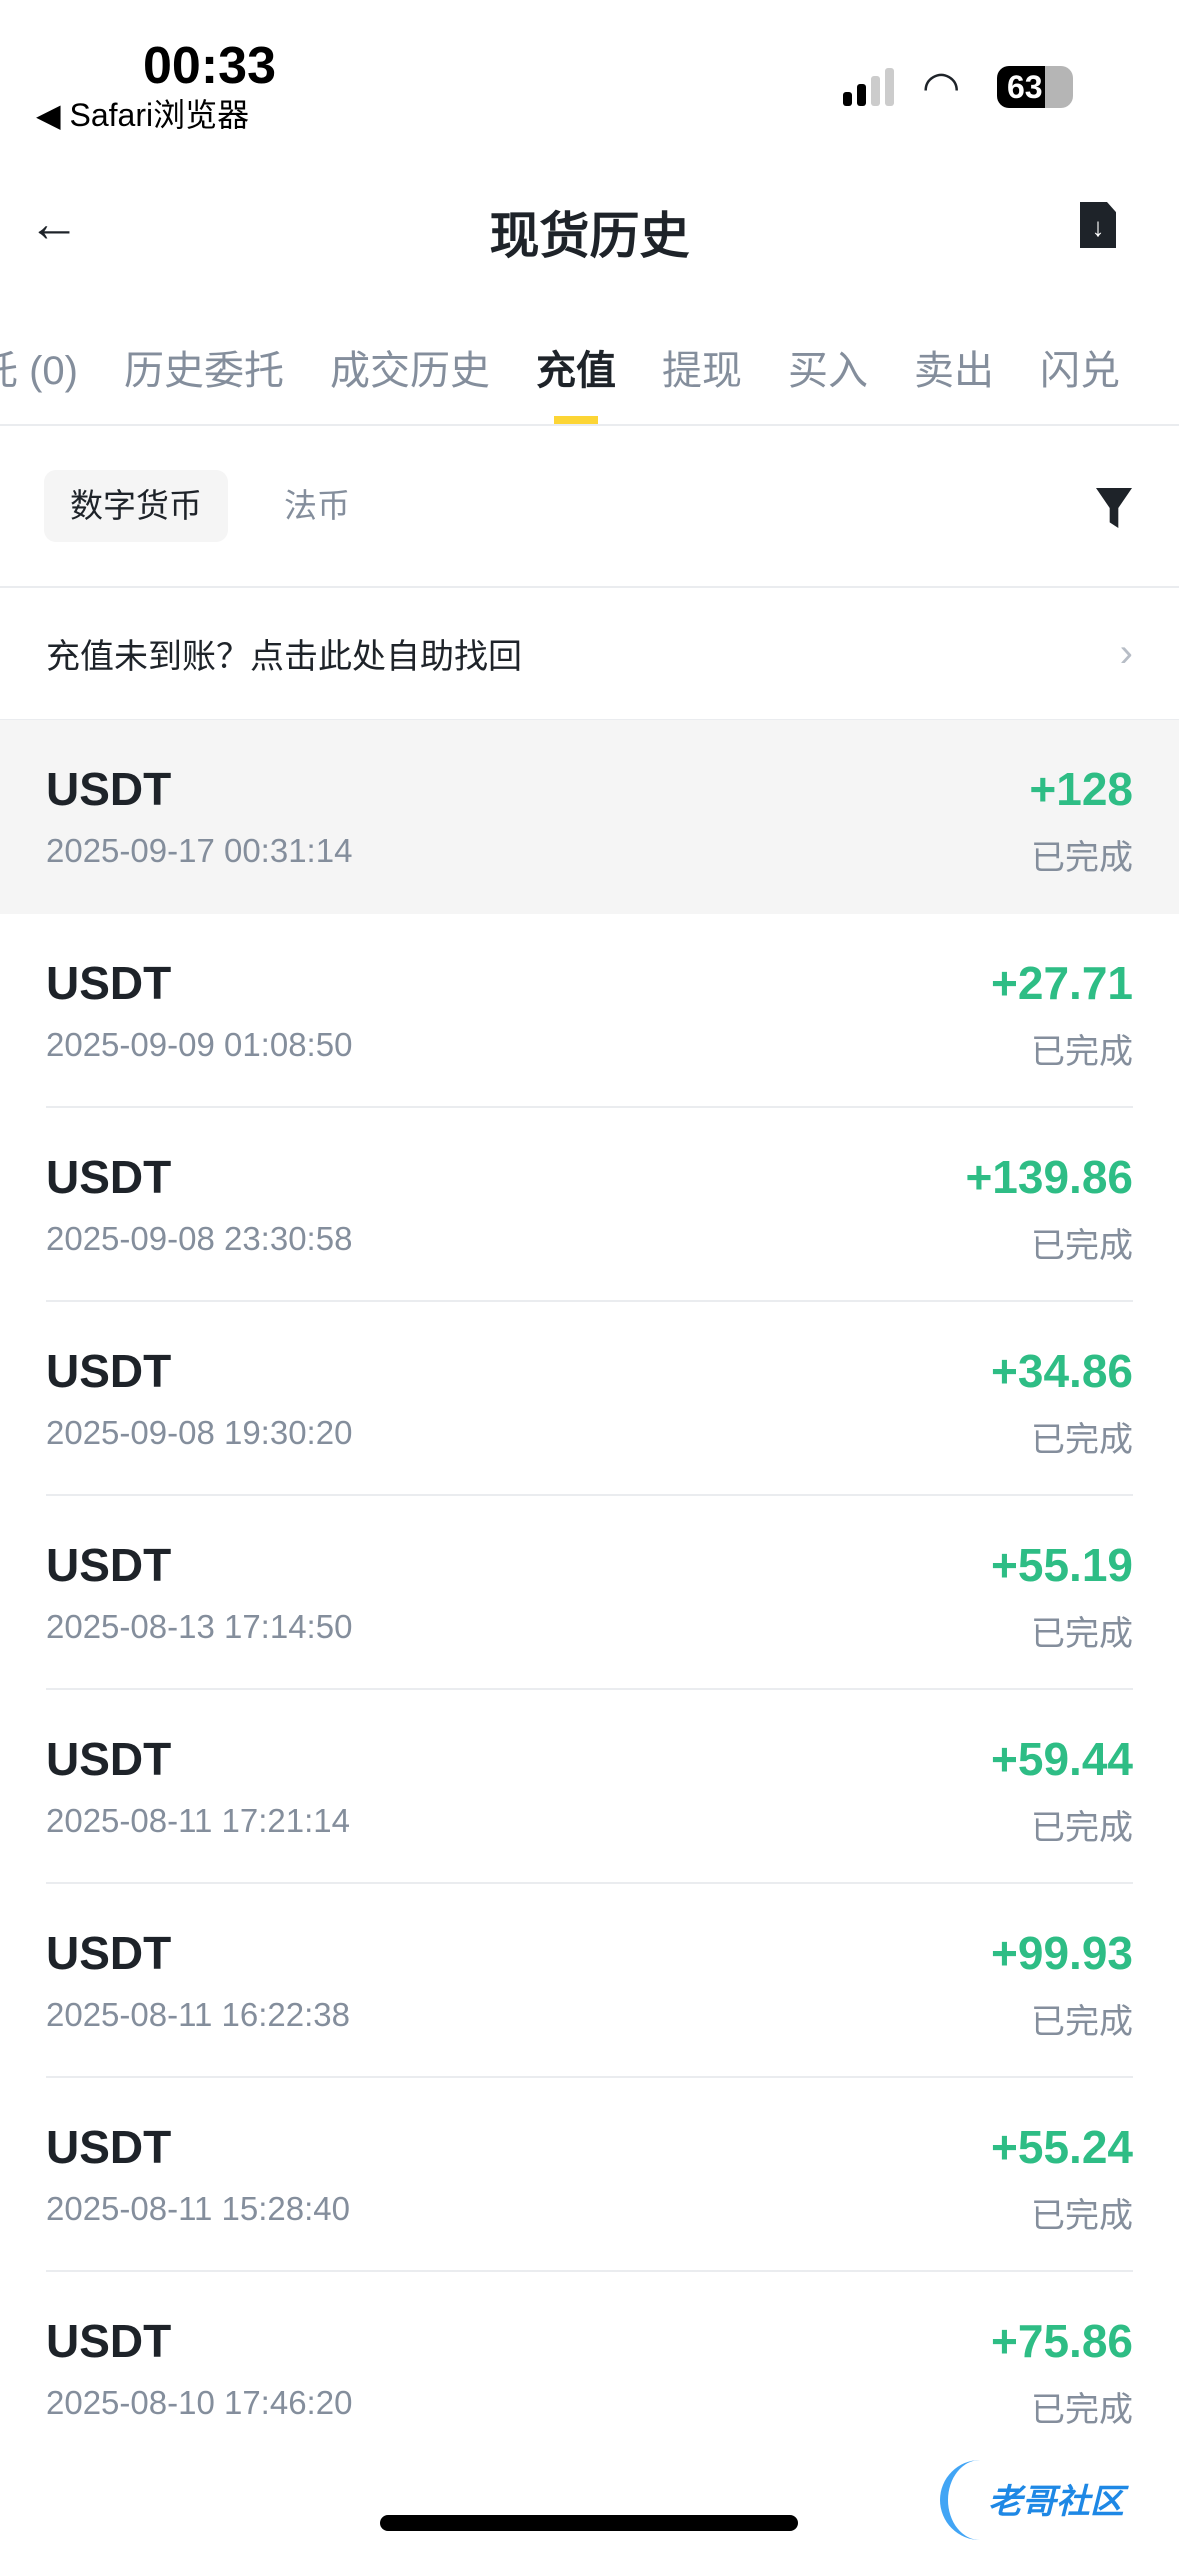 The height and width of the screenshot is (2556, 1179). What do you see at coordinates (39, 371) in the screenshot?
I see `tab-0: 托 (0)` at bounding box center [39, 371].